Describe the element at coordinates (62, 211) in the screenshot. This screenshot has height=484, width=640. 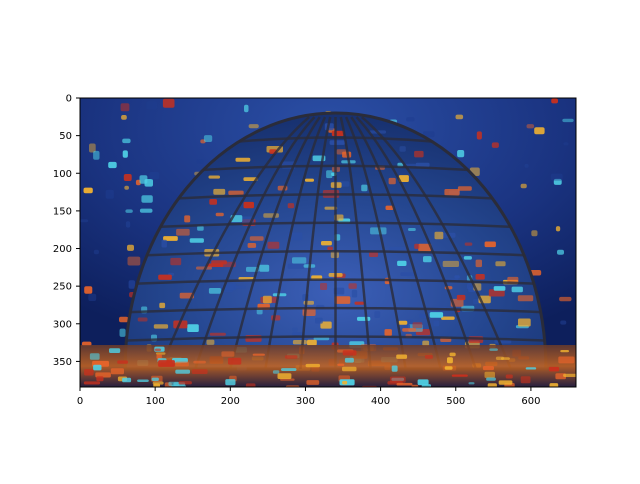
I see `y-tick-label: 150` at that location.